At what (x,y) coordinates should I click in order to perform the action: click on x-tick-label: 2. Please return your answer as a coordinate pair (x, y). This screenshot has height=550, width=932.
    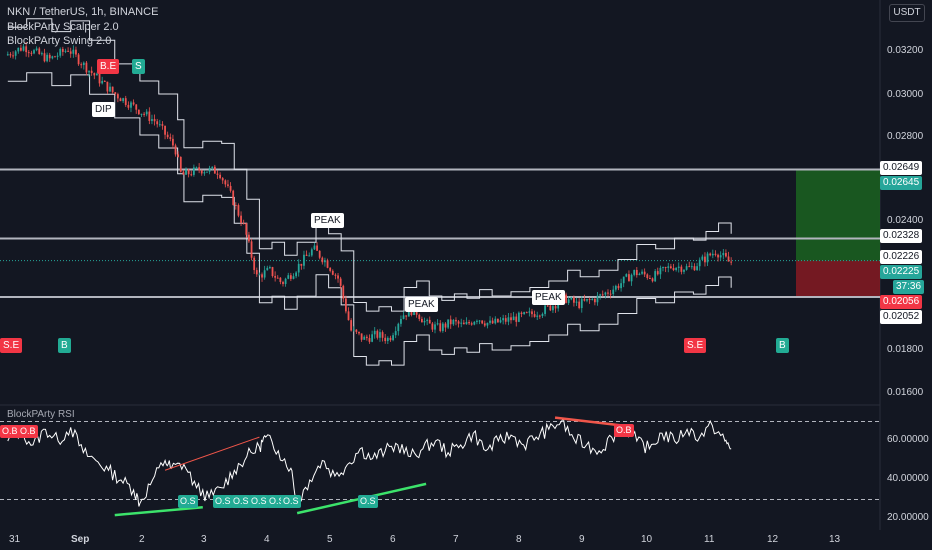
    Looking at the image, I should click on (142, 539).